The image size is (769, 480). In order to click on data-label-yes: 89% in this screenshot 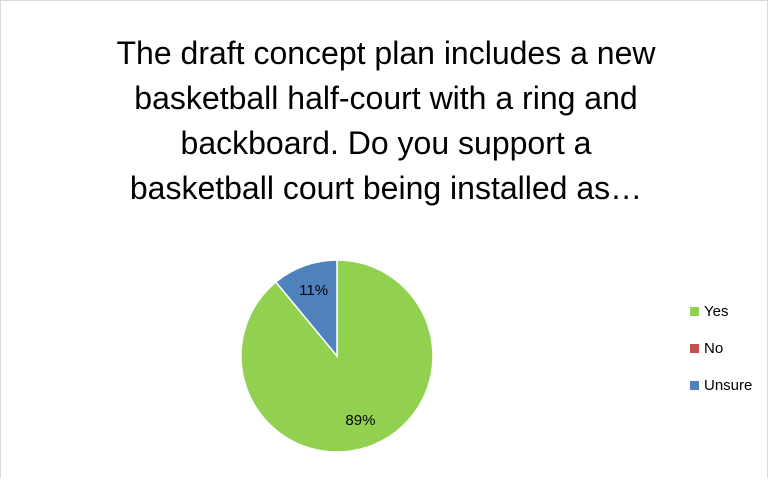, I will do `click(360, 420)`.